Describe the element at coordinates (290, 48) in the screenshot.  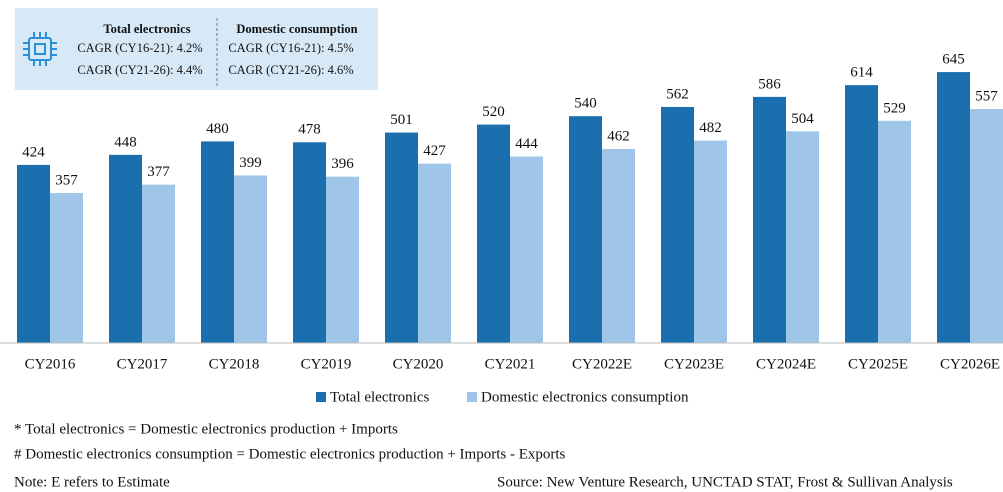
I see `cagr-line: CAGR (CY16-21): 4.5%` at that location.